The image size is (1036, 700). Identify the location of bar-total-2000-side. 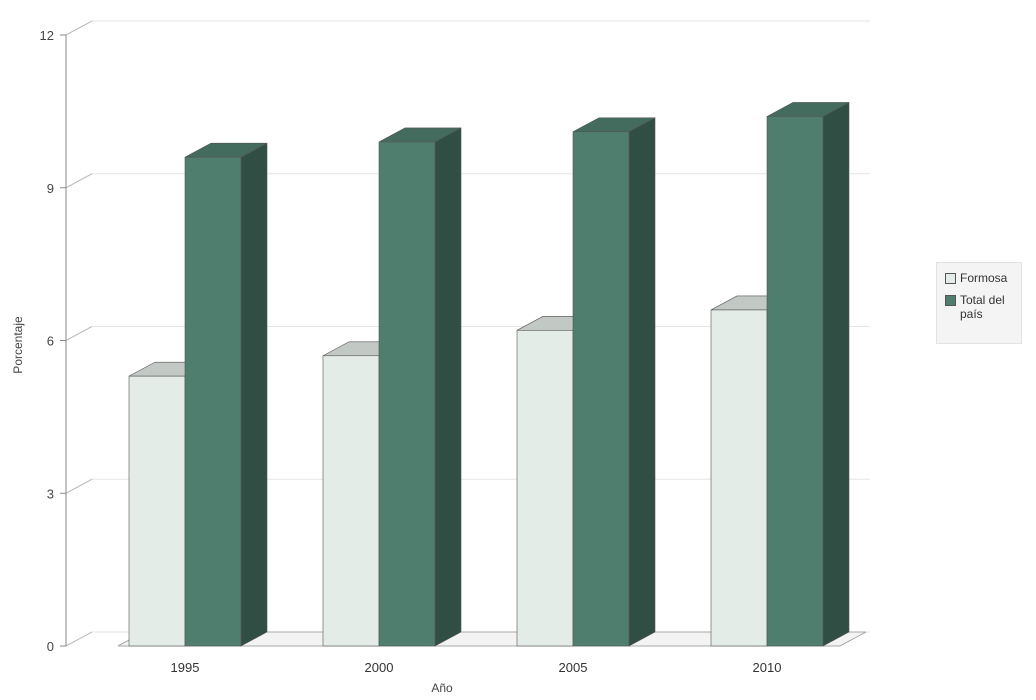
(448, 387).